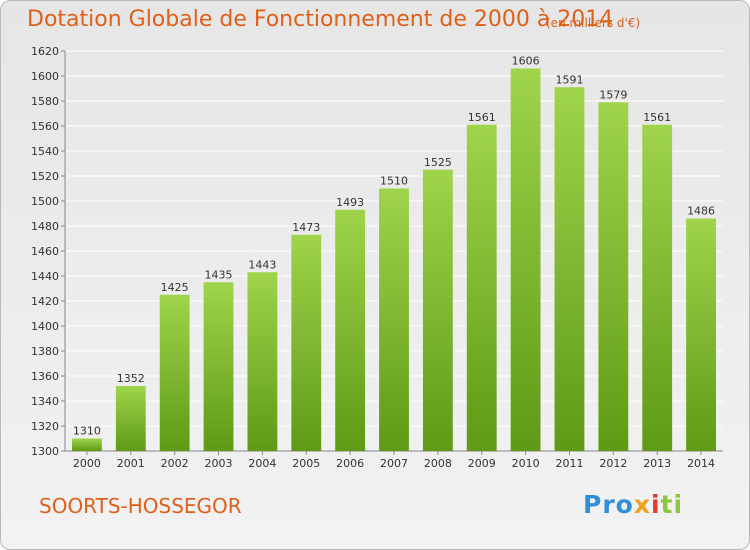 The image size is (750, 550). What do you see at coordinates (219, 274) in the screenshot?
I see `data-label: 1435` at bounding box center [219, 274].